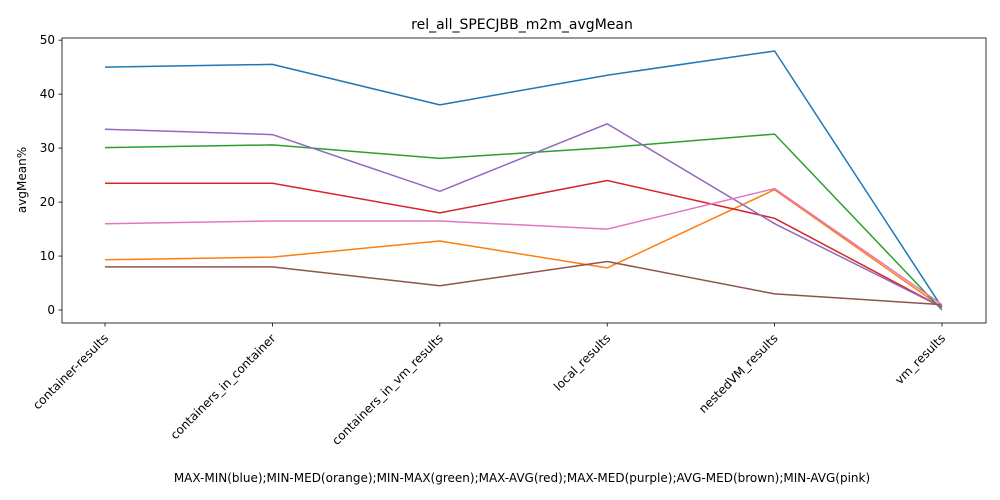  What do you see at coordinates (51, 310) in the screenshot?
I see `y-tick-label: 0` at bounding box center [51, 310].